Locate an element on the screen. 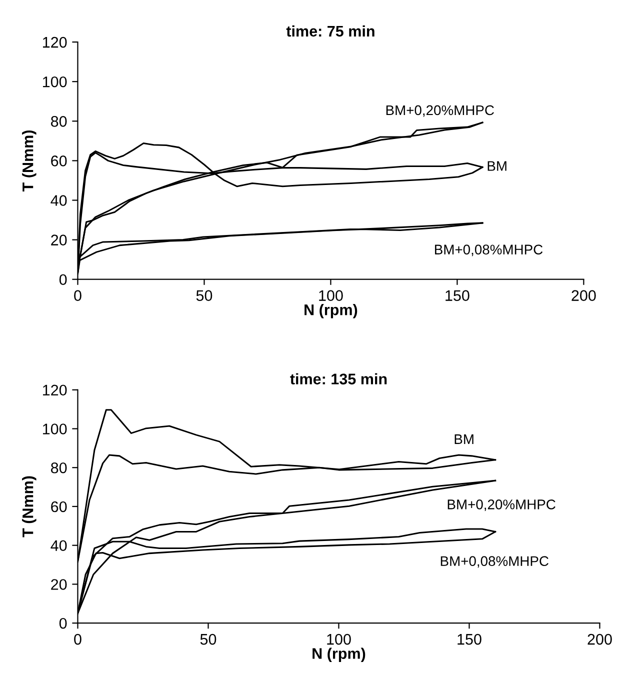 This screenshot has height=678, width=617. chart-title: time: 135 min is located at coordinates (338, 378).